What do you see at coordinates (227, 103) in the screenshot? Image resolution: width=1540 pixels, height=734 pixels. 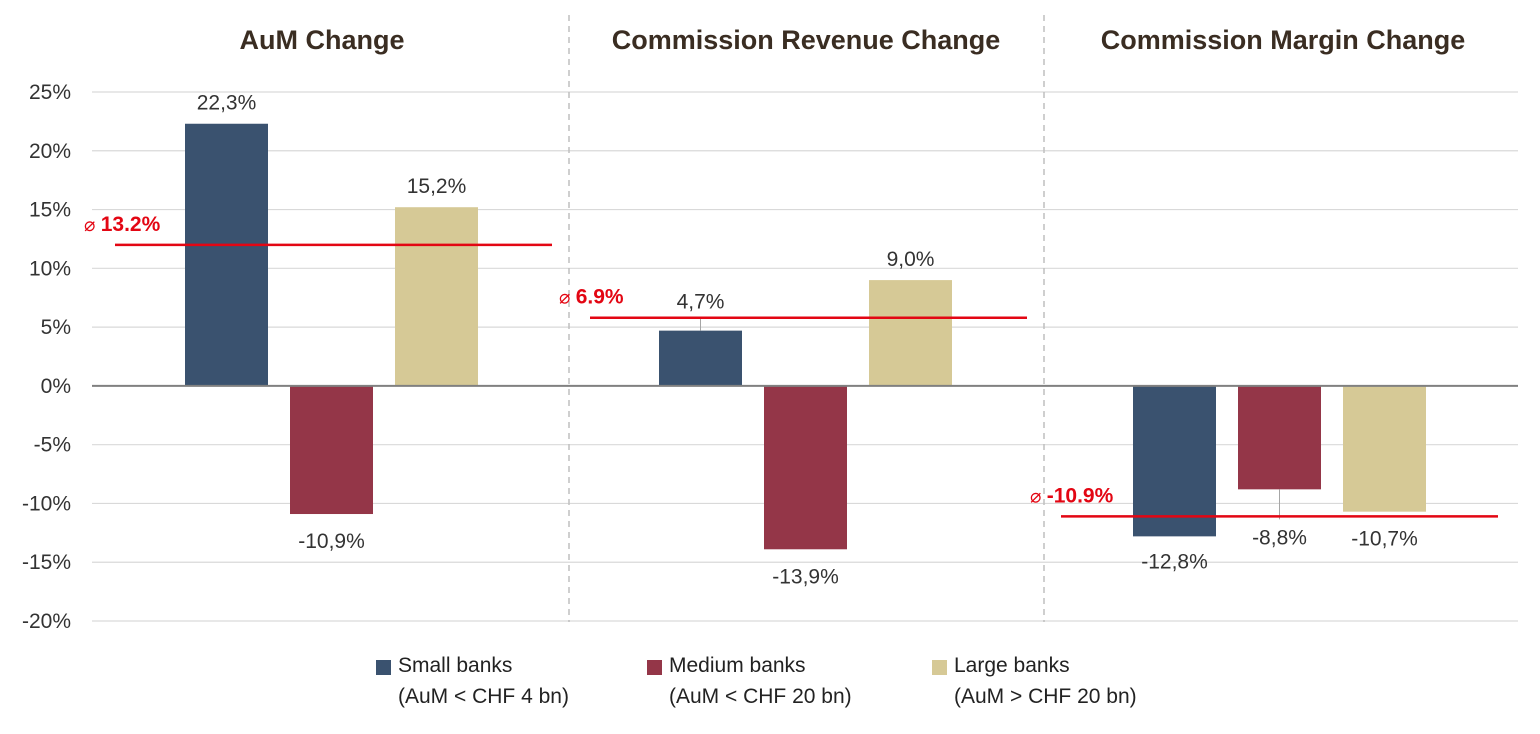 I see `data-label: 22,3%` at bounding box center [227, 103].